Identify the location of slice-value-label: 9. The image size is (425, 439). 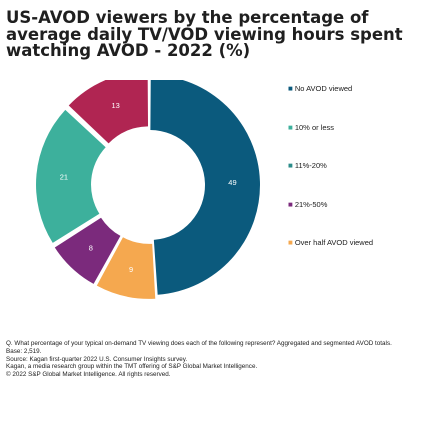
(131, 269).